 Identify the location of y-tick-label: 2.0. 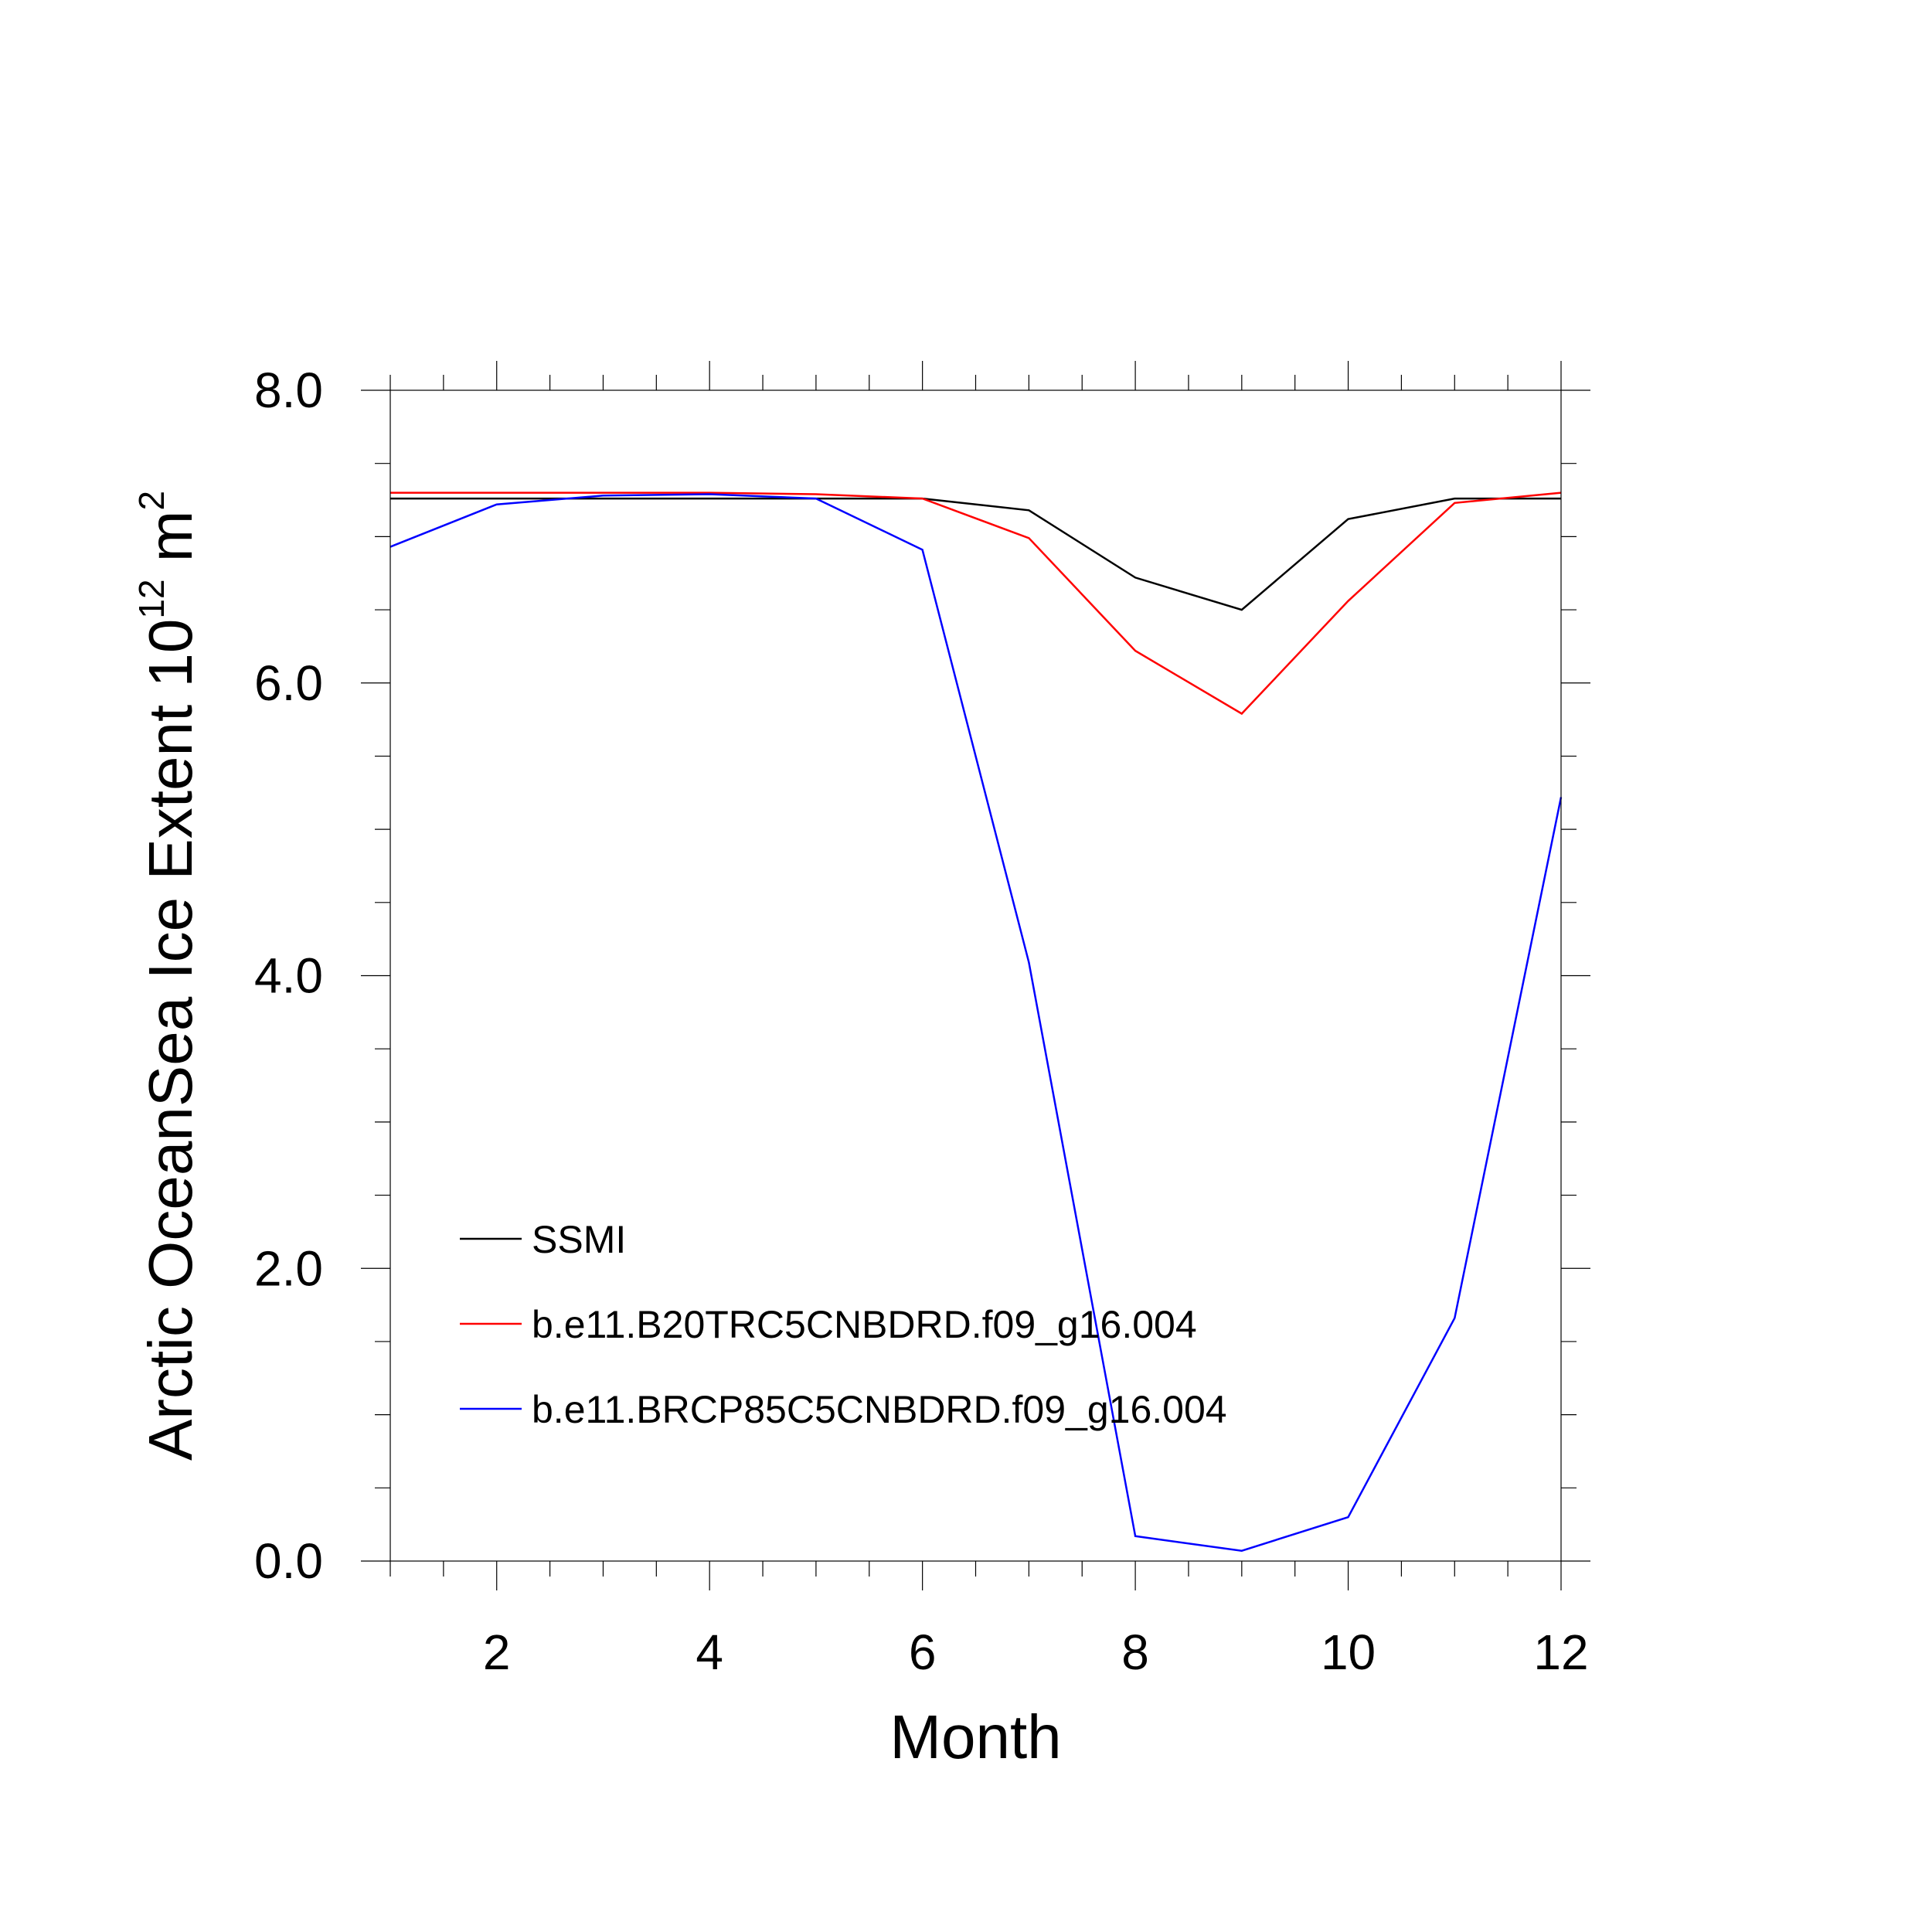
(289, 1268).